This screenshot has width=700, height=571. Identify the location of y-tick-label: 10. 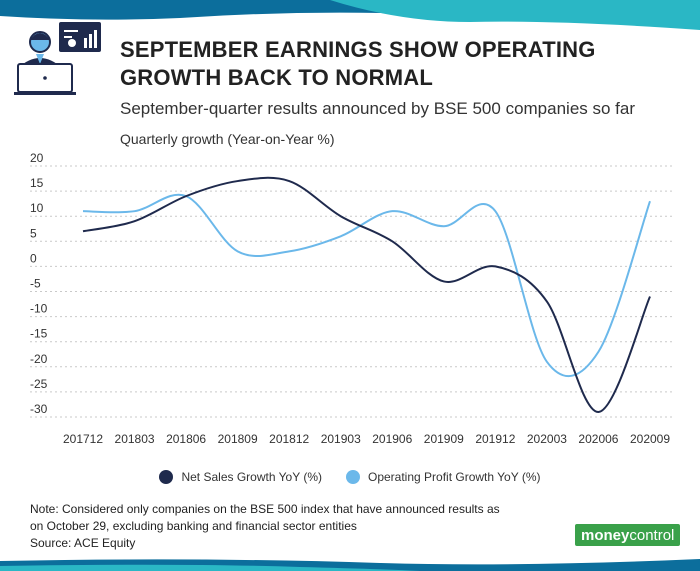
(37, 208).